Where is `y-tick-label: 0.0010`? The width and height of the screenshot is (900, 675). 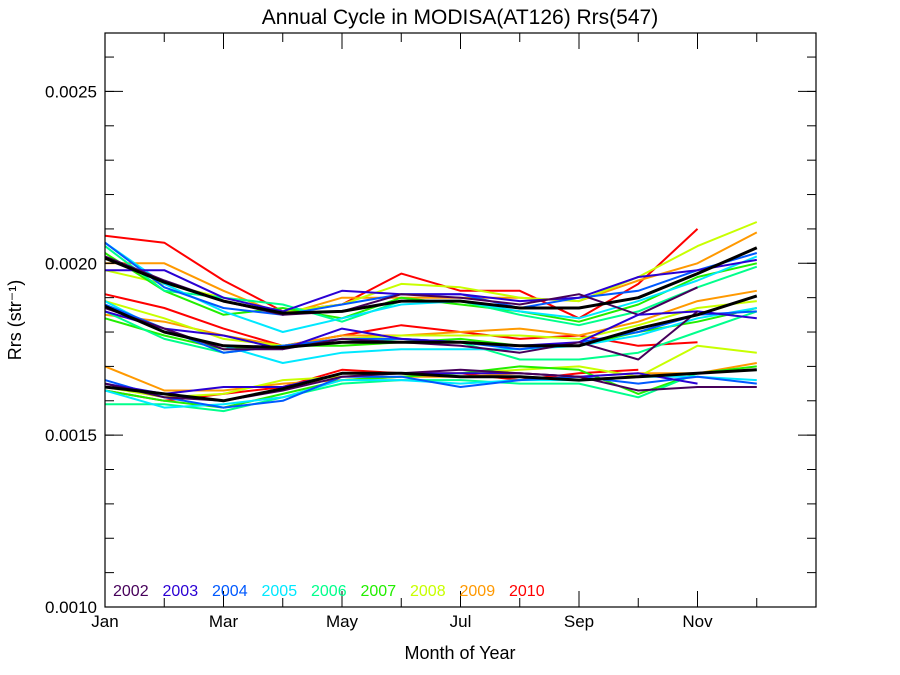
y-tick-label: 0.0010 is located at coordinates (71, 607).